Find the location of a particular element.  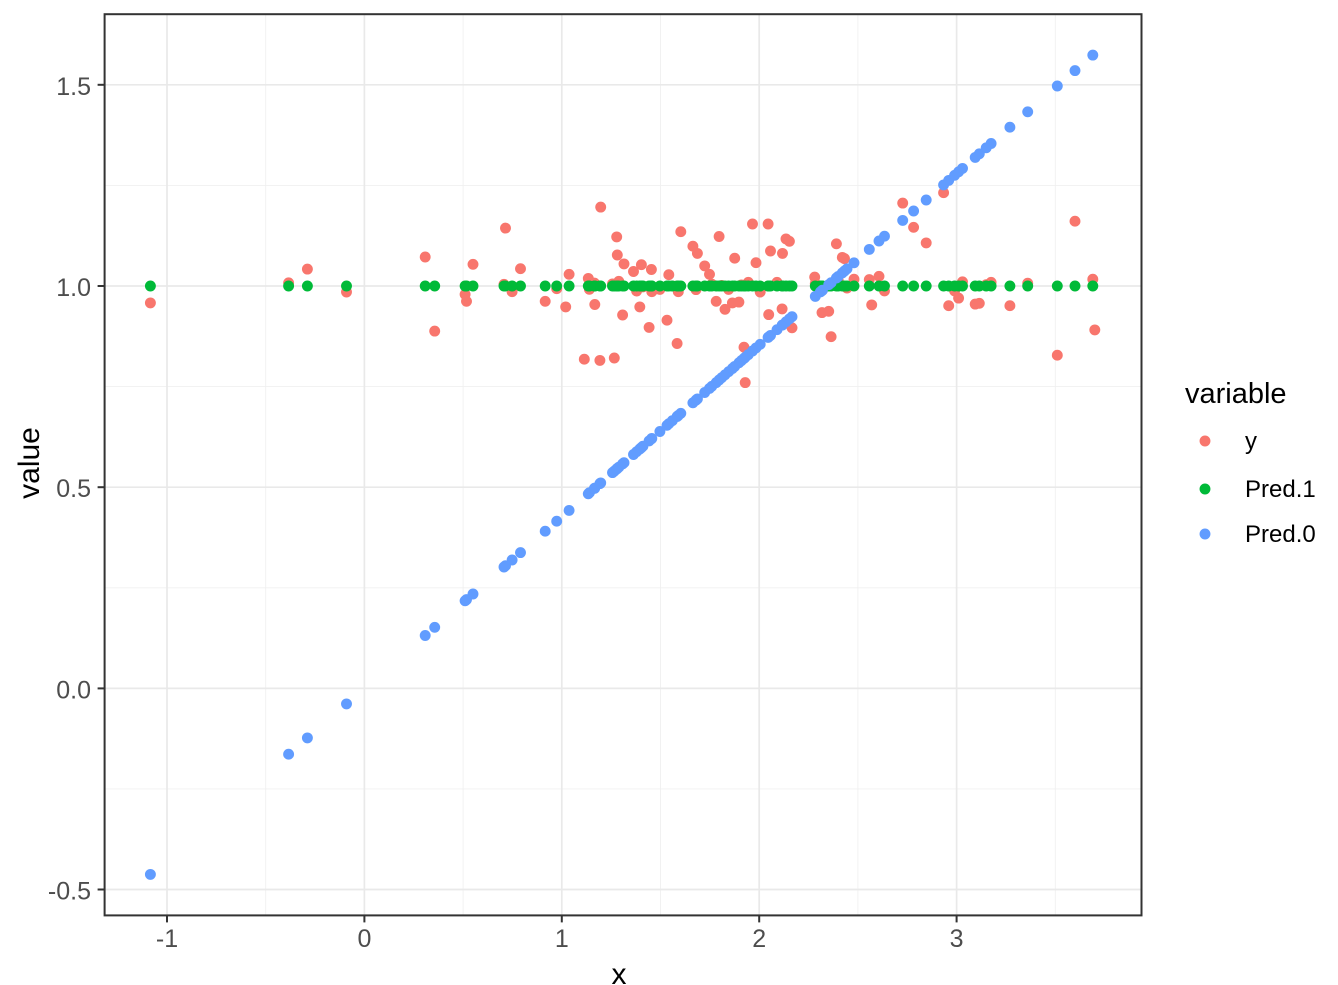

svg-text: 2 is located at coordinates (759, 939).